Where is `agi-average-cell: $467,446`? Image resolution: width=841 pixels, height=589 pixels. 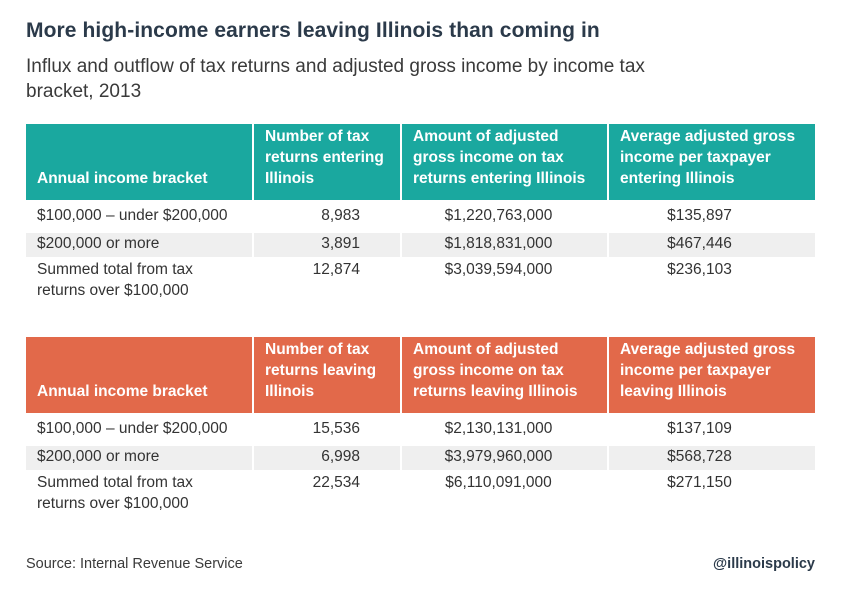 agi-average-cell: $467,446 is located at coordinates (711, 245).